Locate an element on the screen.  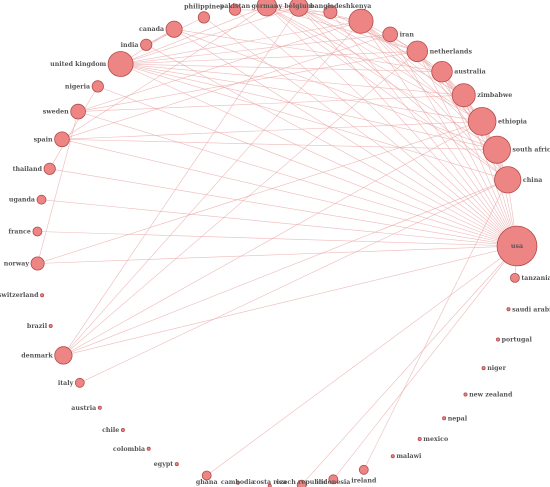
edge-united-kingdom-australia is located at coordinates (281, 67).